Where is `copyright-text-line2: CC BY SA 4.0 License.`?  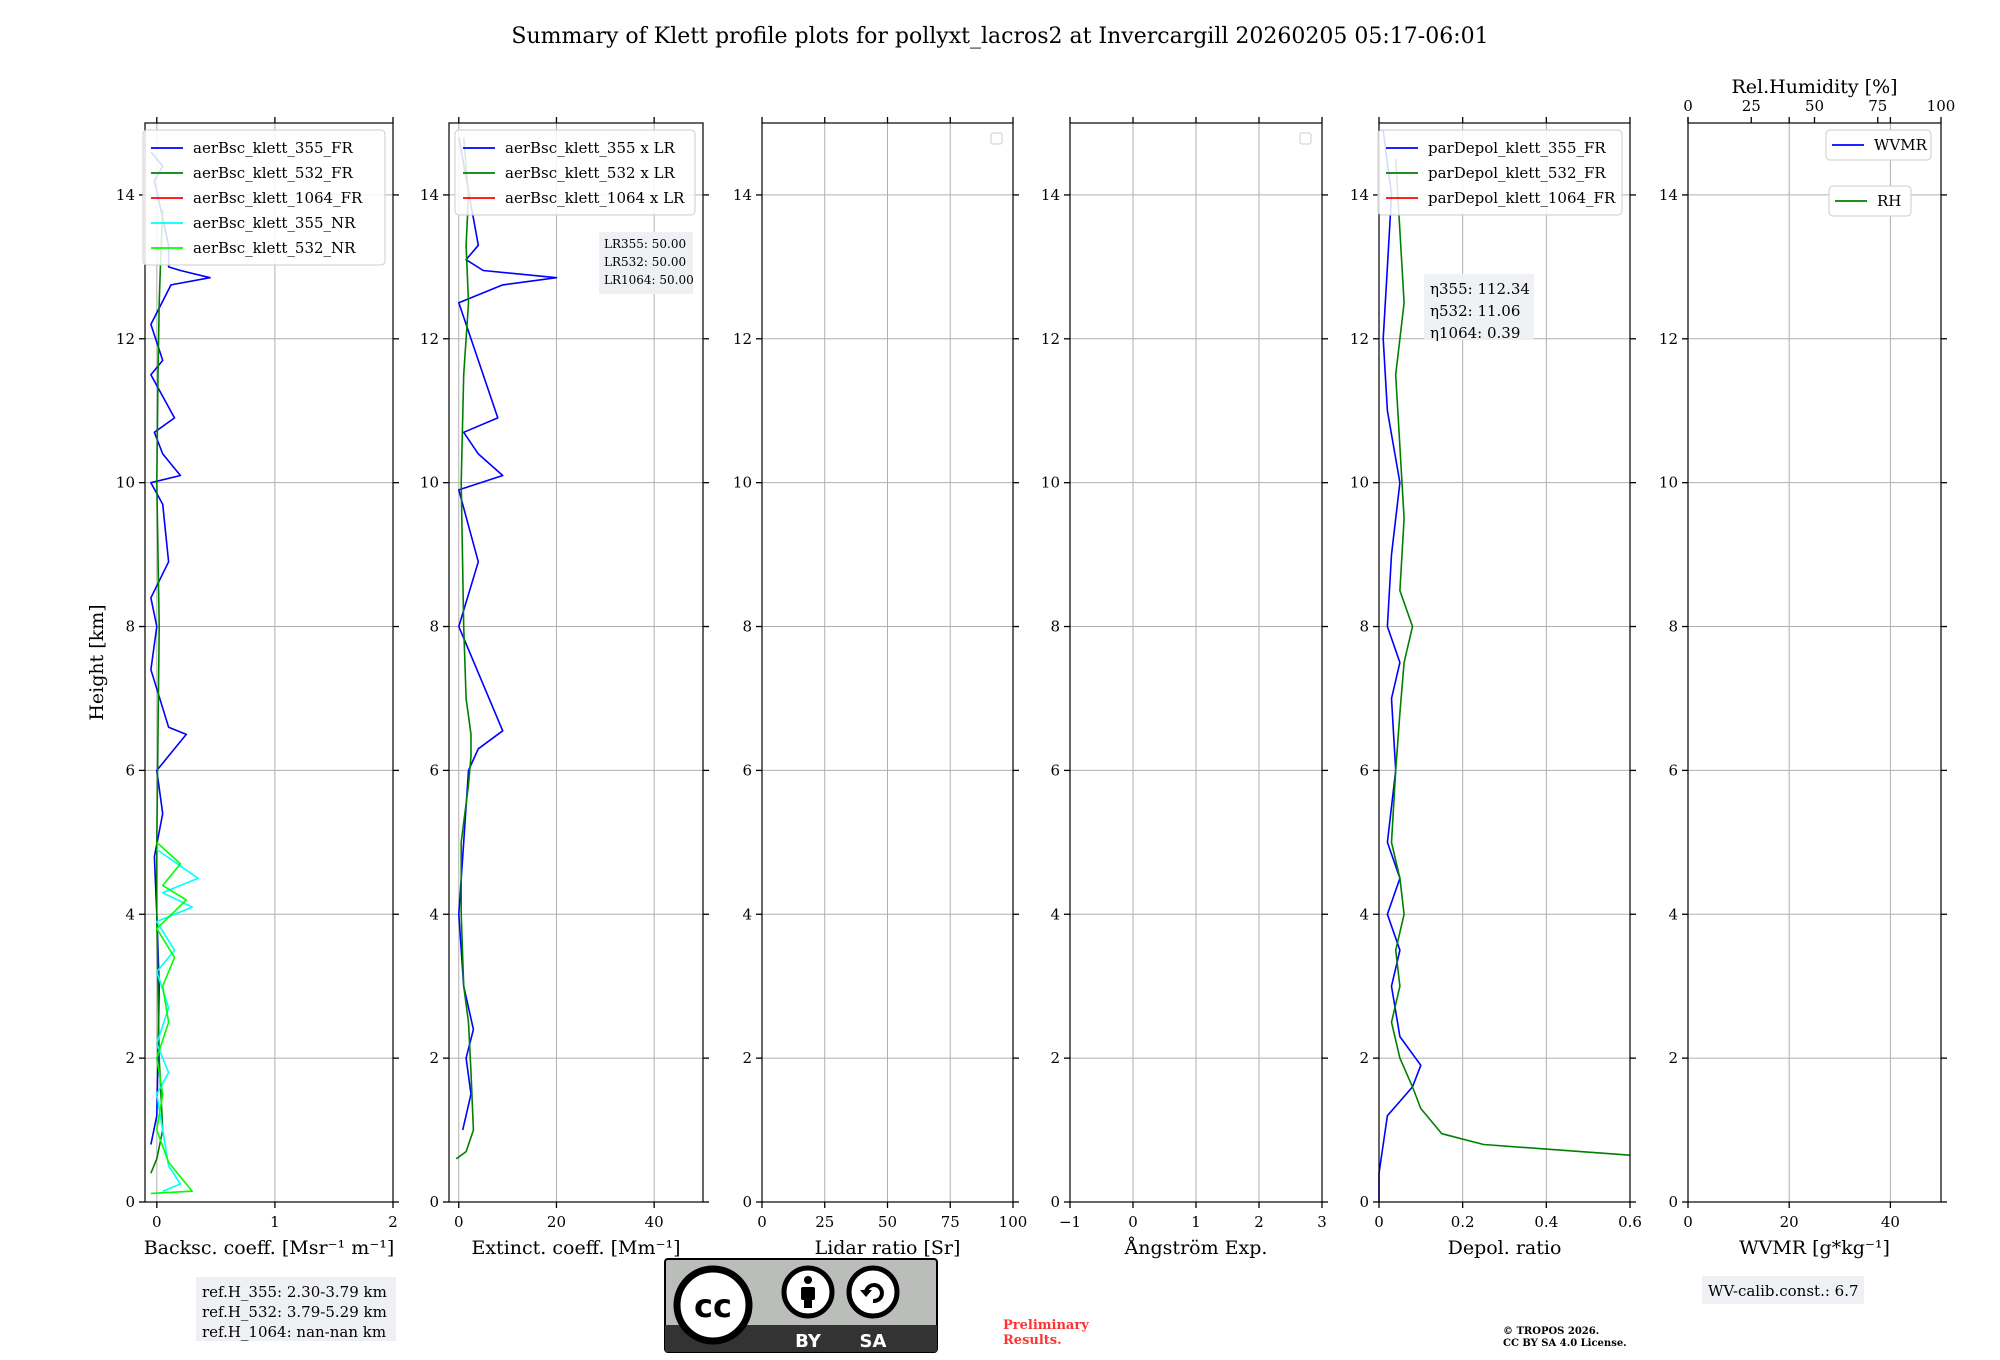 copyright-text-line2: CC BY SA 4.0 License. is located at coordinates (1565, 1343).